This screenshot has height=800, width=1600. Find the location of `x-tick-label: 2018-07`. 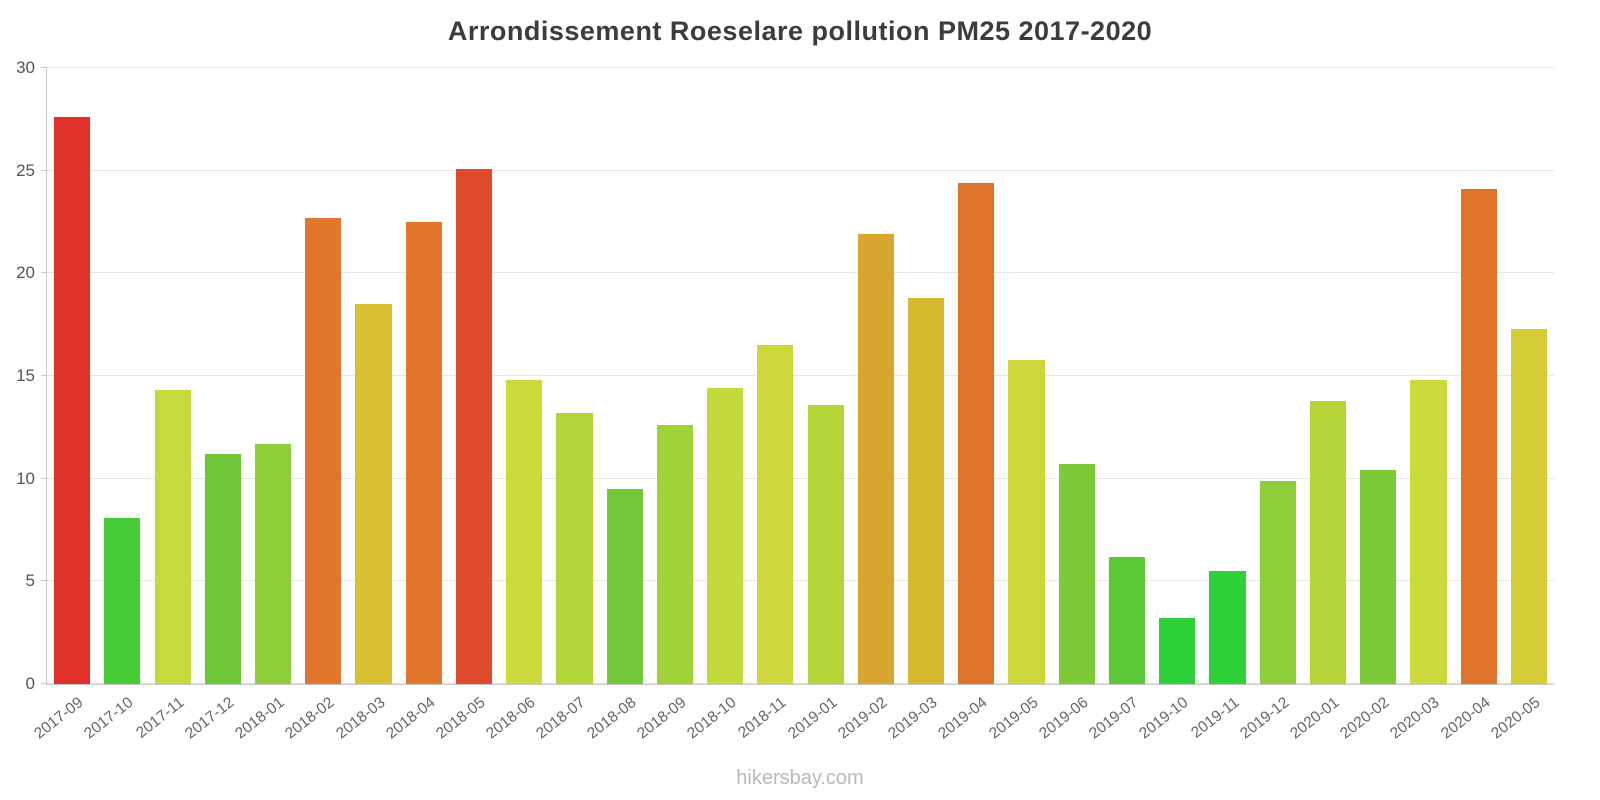

x-tick-label: 2018-07 is located at coordinates (561, 718).